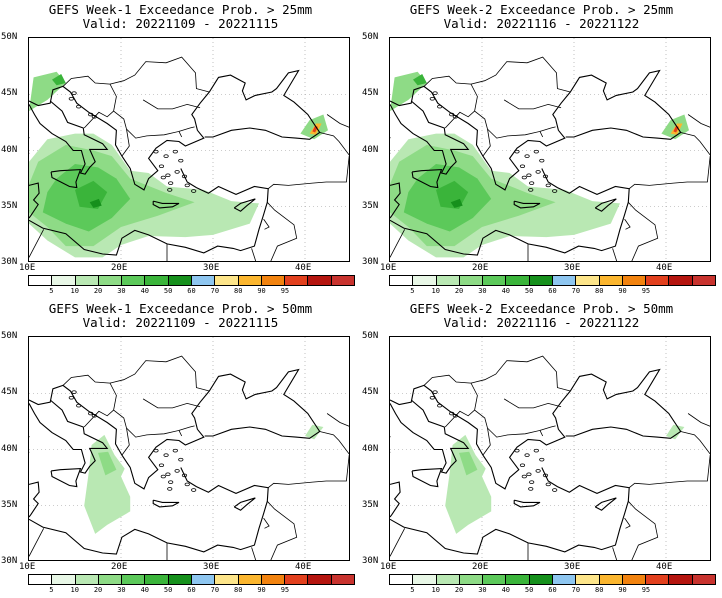 The image size is (722, 598). I want to click on colorbar-tick-label: 95, so click(285, 291).